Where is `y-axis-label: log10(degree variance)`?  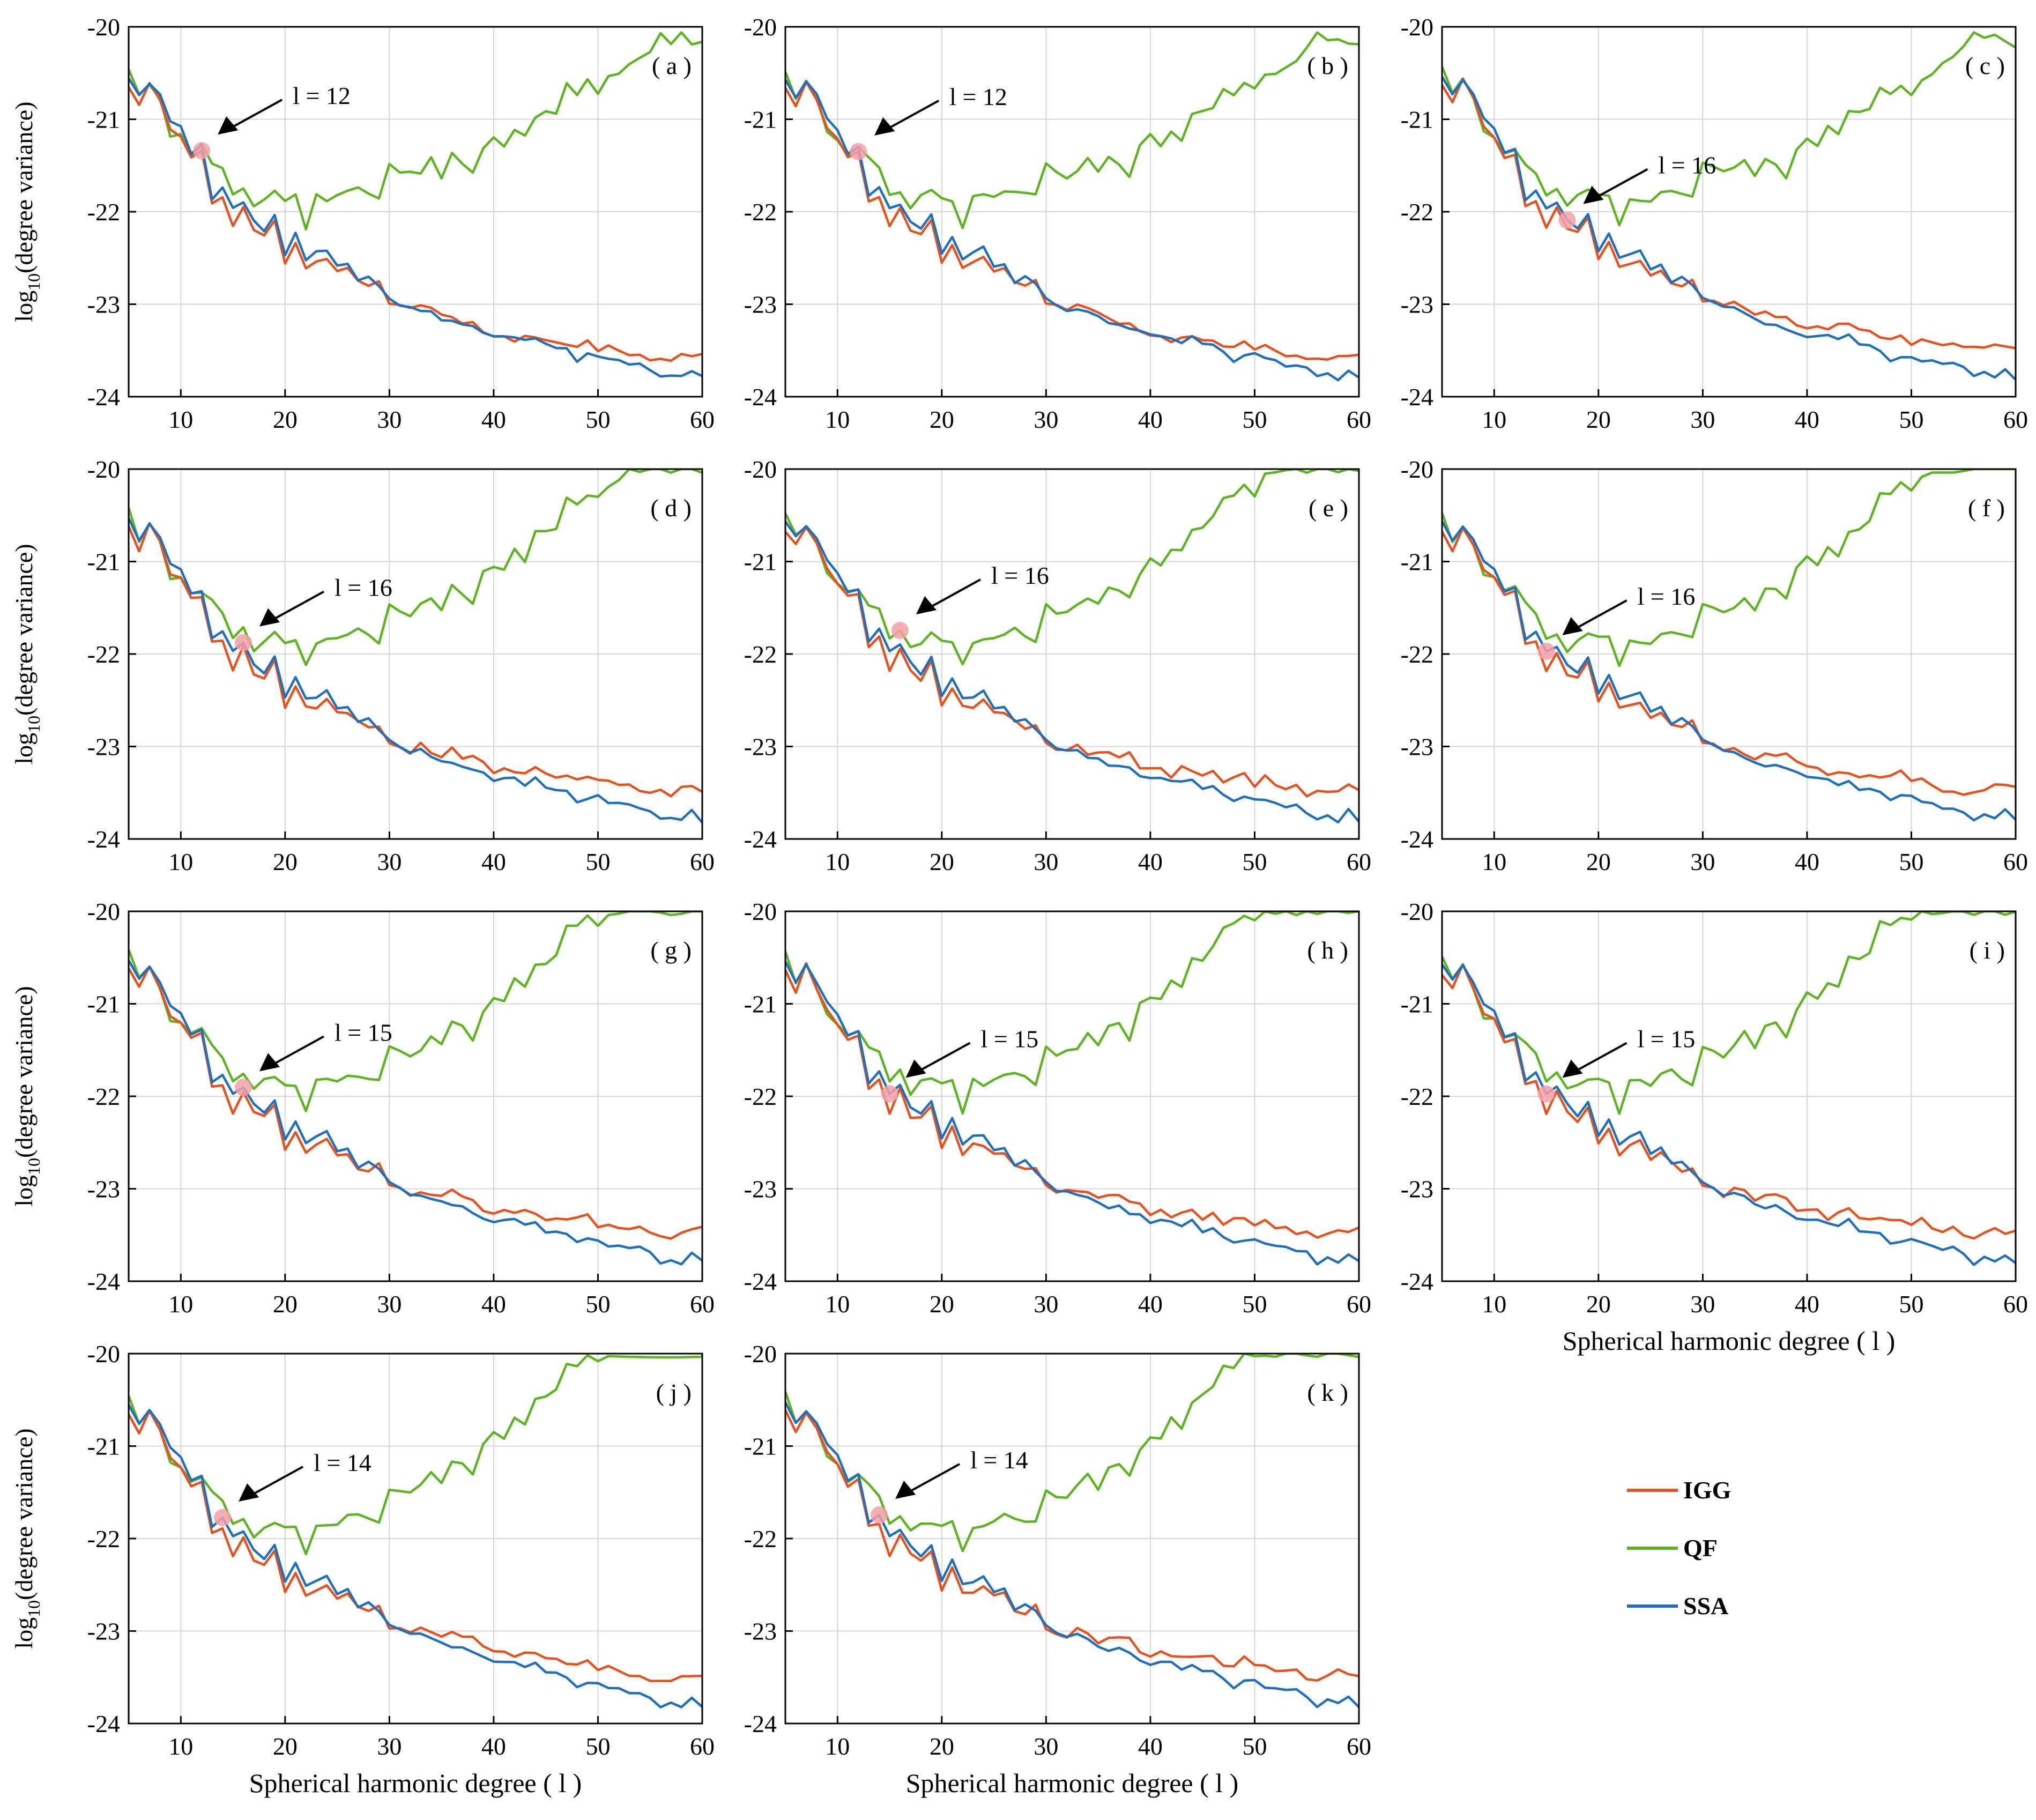
y-axis-label: log10(degree variance) is located at coordinates (26, 654).